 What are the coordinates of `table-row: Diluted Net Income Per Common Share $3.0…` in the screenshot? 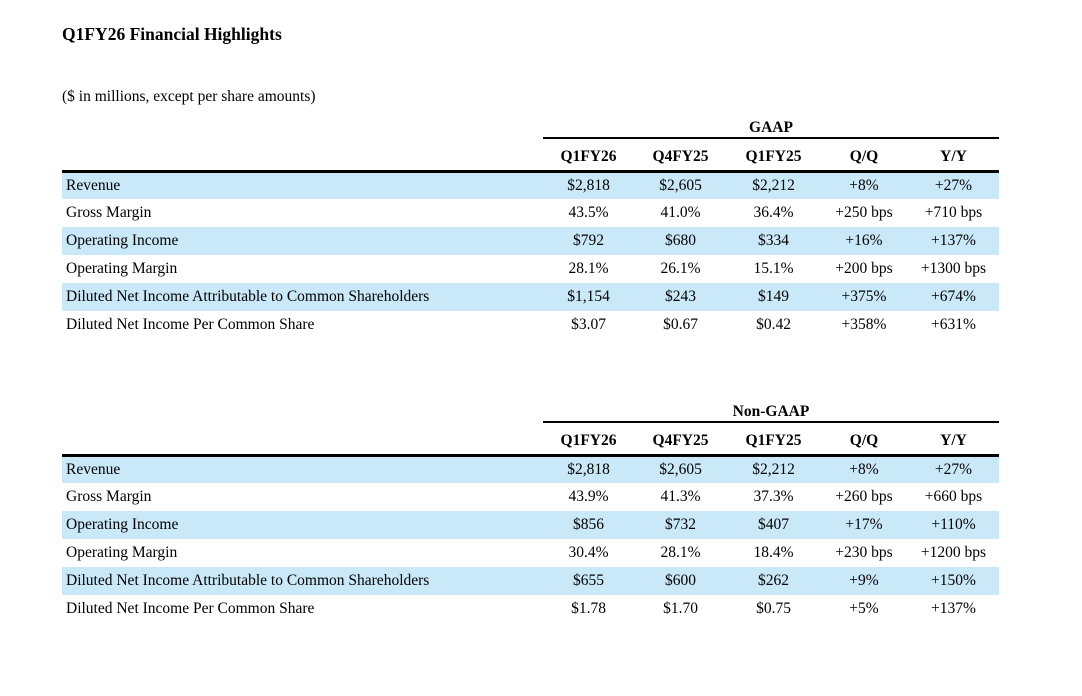 It's located at (530, 325).